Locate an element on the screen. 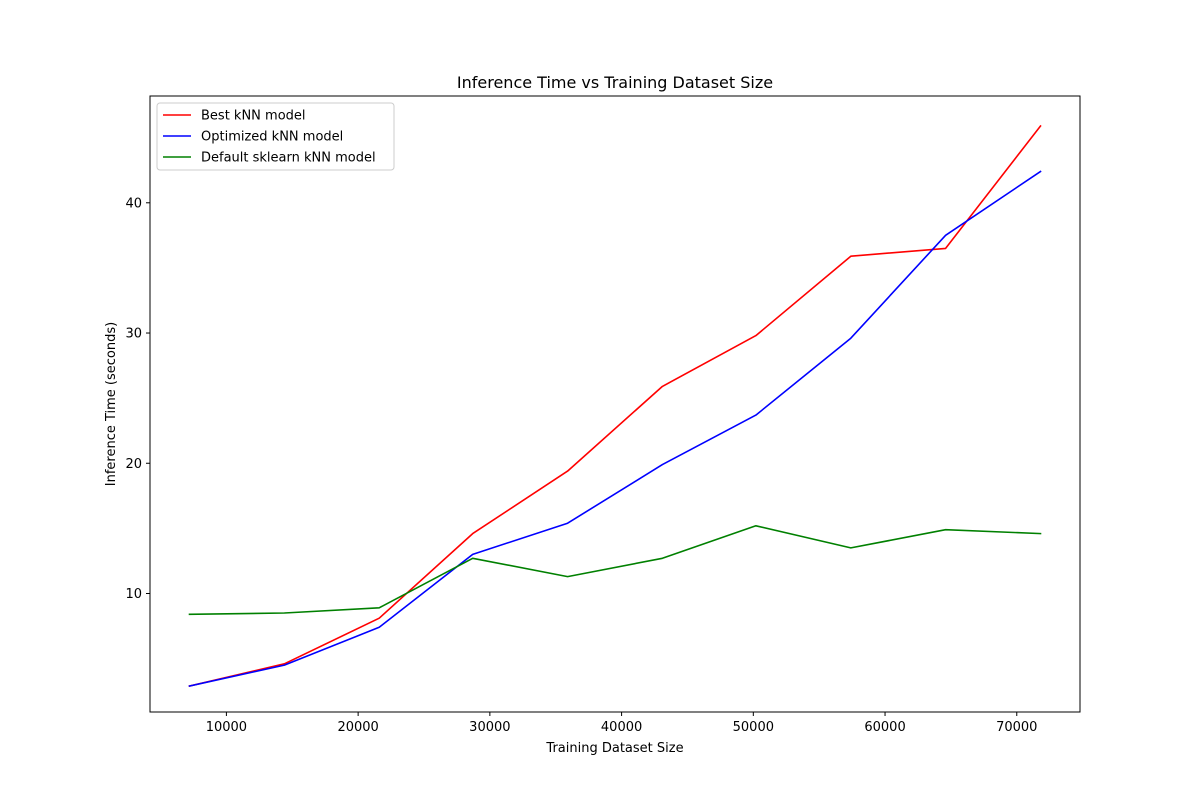  x-tick-label: 60000 is located at coordinates (884, 727).